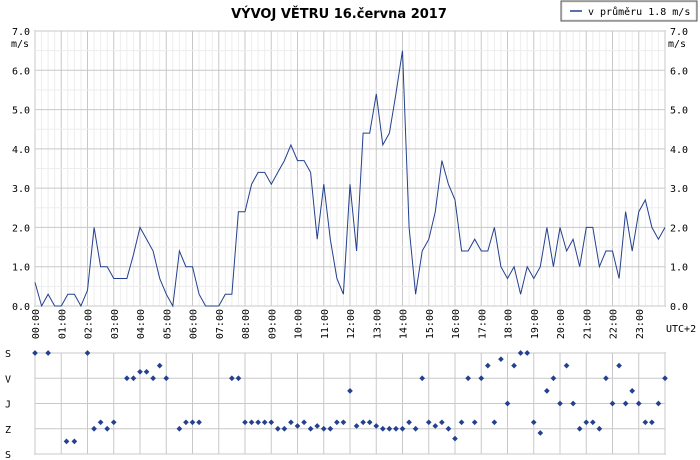 The width and height of the screenshot is (700, 460). What do you see at coordinates (36, 324) in the screenshot?
I see `x-tick-label: 00:00` at bounding box center [36, 324].